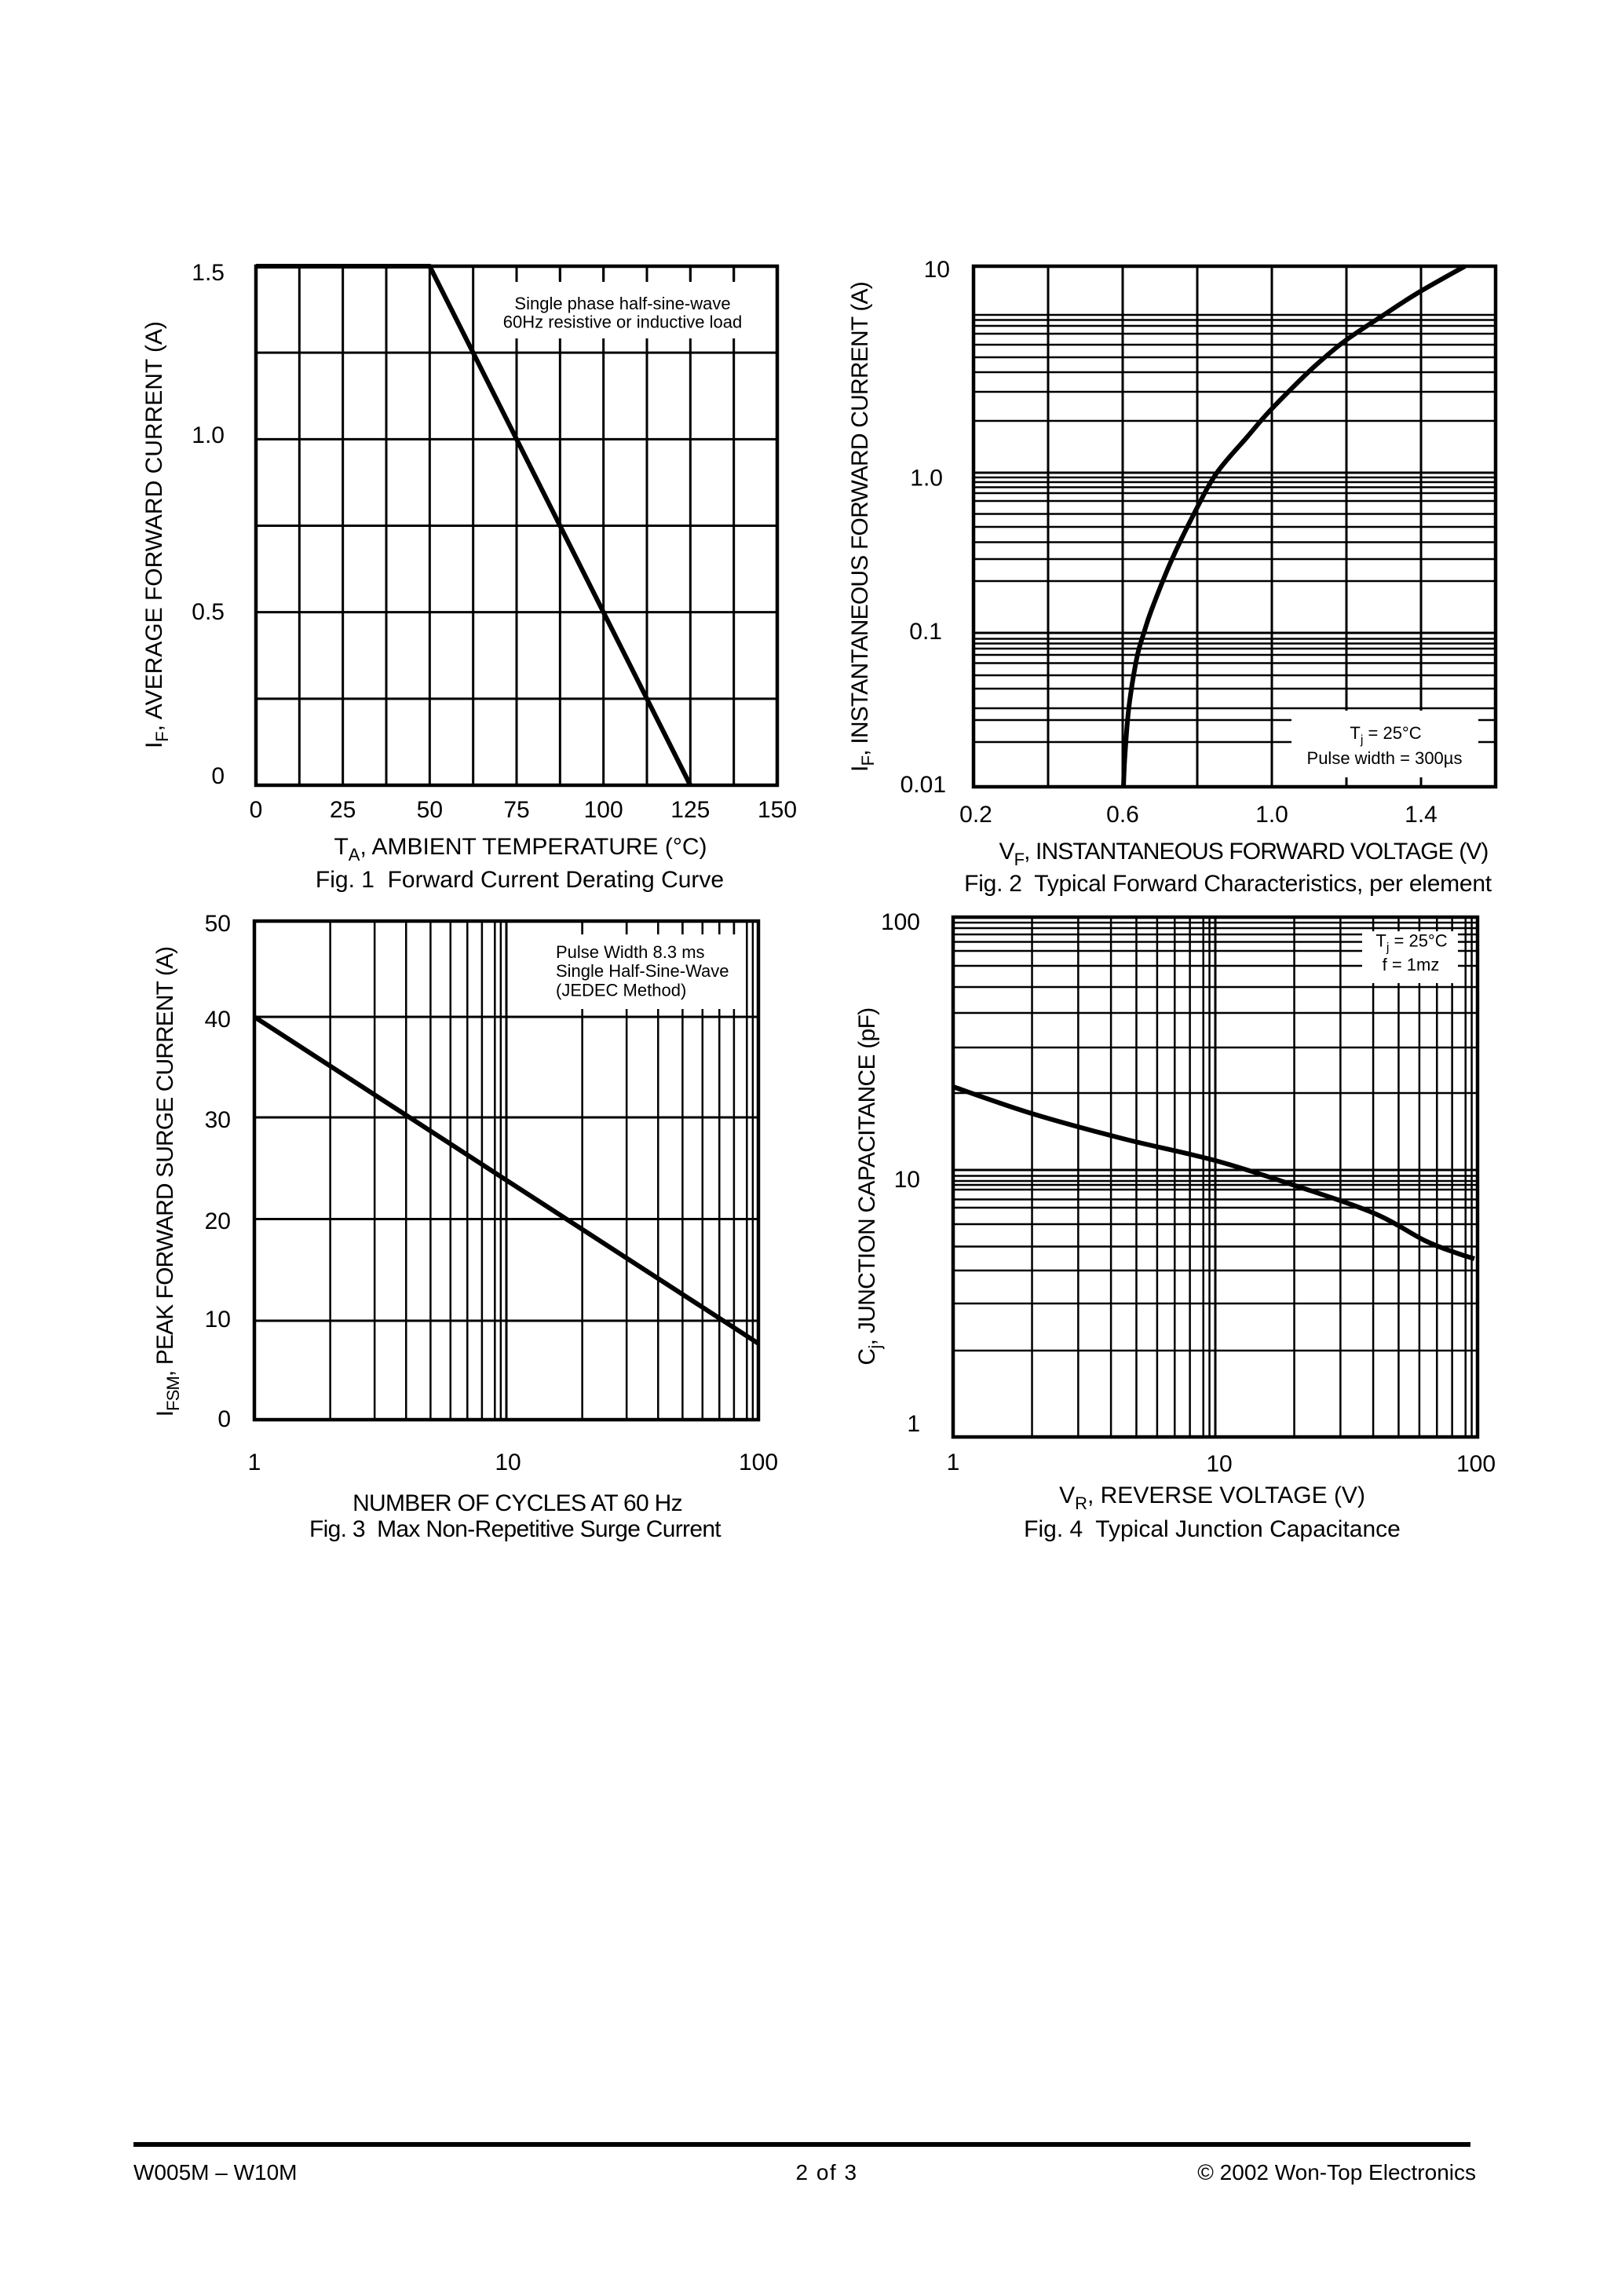 This screenshot has height=2296, width=1622. What do you see at coordinates (642, 971) in the screenshot?
I see `svg-text: Single Half-Sine-Wave` at bounding box center [642, 971].